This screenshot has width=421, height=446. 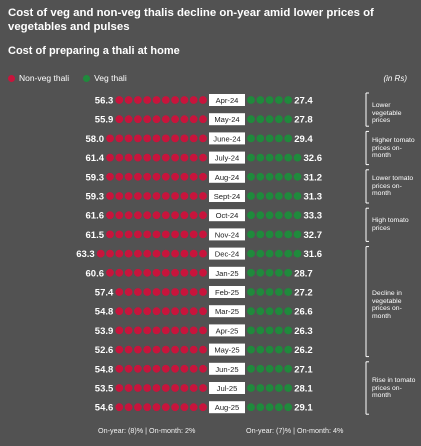 What do you see at coordinates (313, 197) in the screenshot?
I see `veg-value-label: 31.3` at bounding box center [313, 197].